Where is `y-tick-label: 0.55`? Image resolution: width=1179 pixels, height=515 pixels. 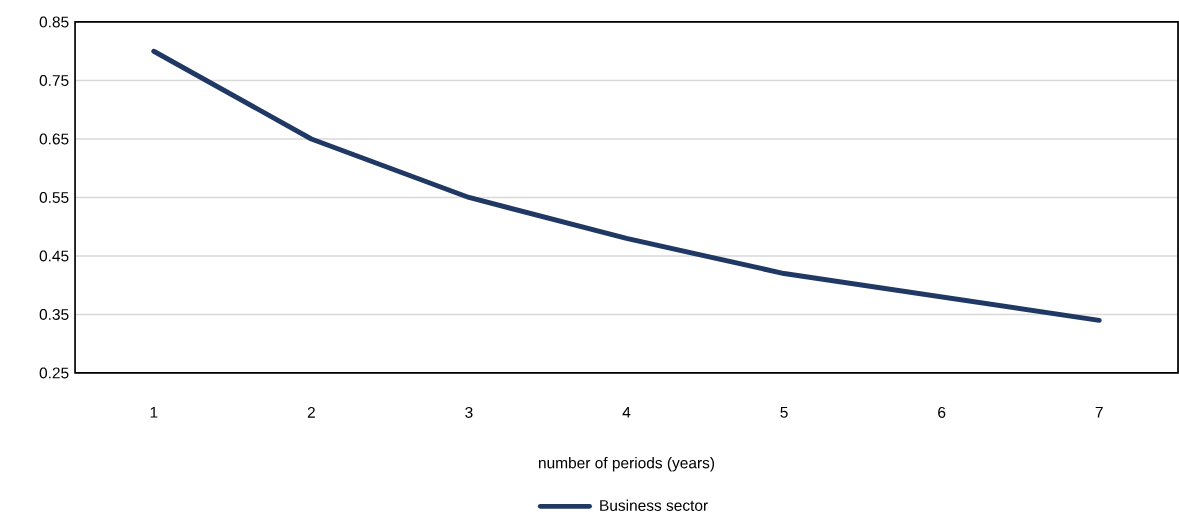 y-tick-label: 0.55 is located at coordinates (54, 197).